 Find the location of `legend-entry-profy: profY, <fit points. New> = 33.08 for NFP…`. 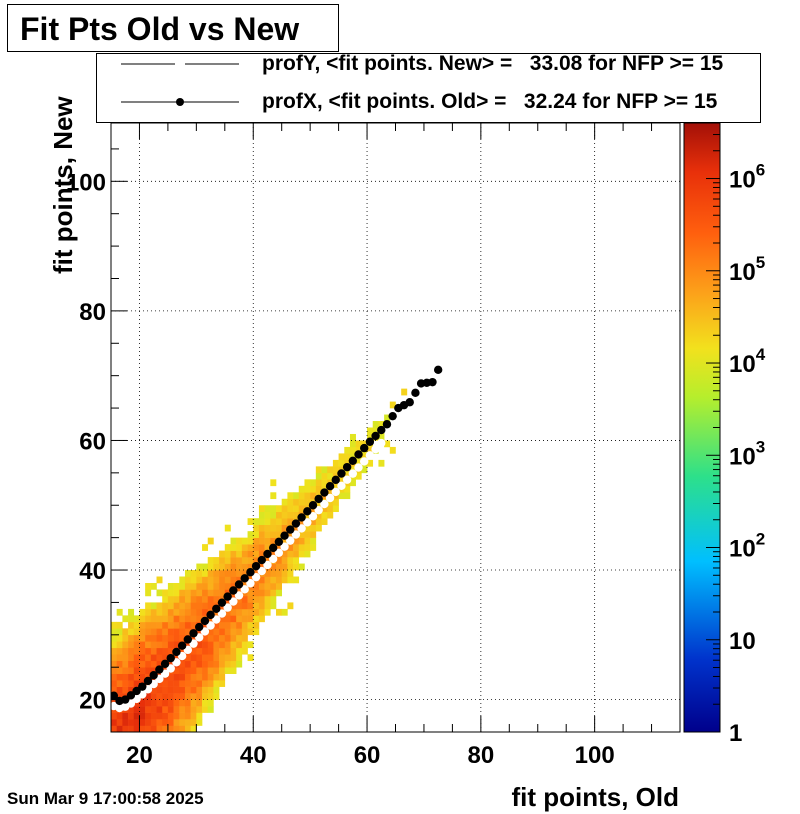

legend-entry-profy: profY, <fit points. New> = 33.08 for NFP… is located at coordinates (493, 63).